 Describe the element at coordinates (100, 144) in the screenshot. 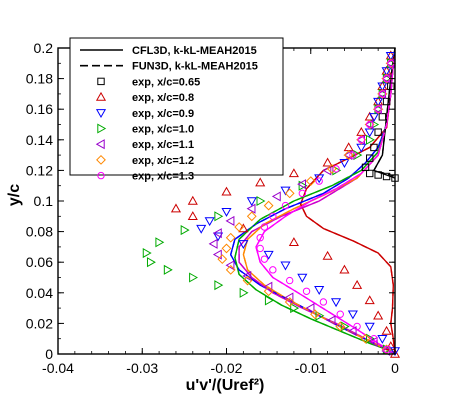

I see `legend-marker-triangle-left` at that location.